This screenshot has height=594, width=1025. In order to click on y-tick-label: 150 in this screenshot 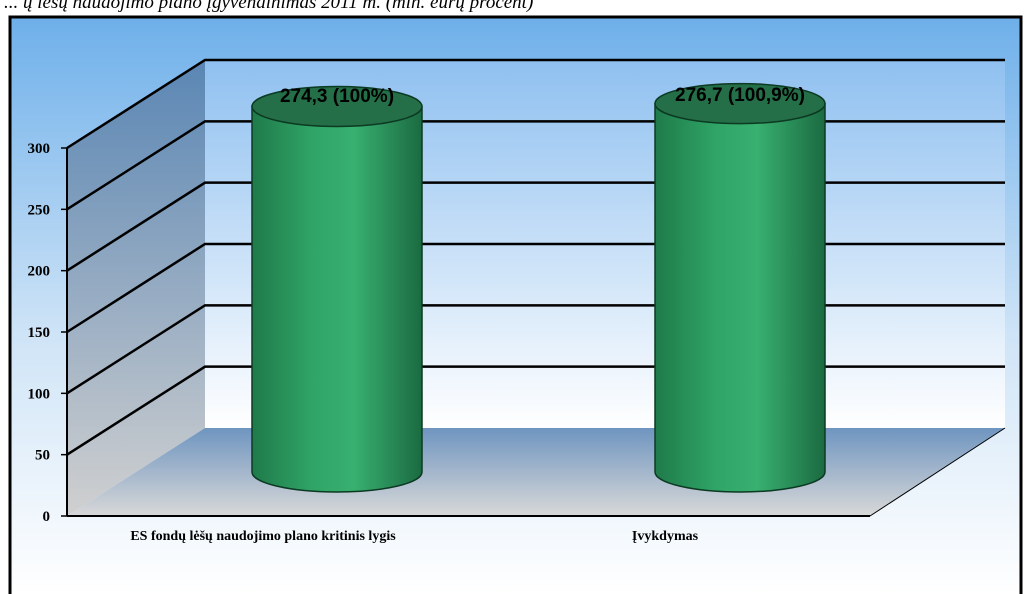, I will do `click(39, 333)`.